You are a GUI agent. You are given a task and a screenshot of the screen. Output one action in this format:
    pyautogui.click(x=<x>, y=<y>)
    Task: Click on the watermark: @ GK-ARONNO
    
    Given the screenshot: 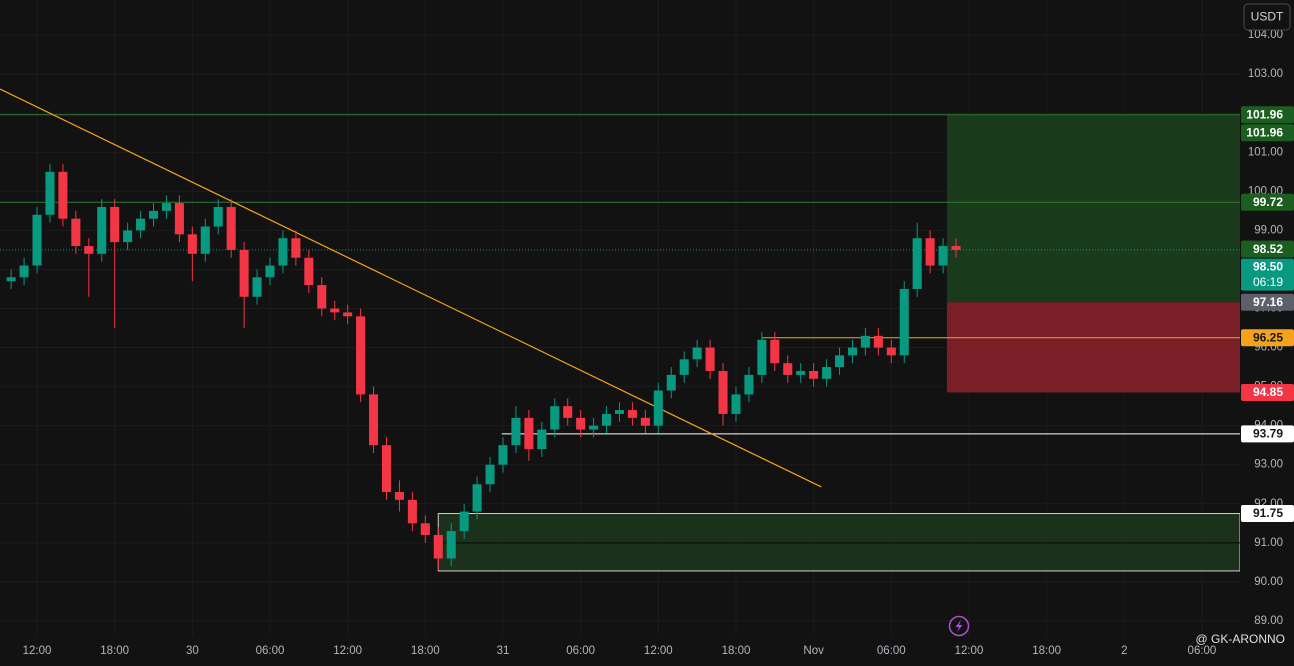 What is the action you would take?
    pyautogui.click(x=1240, y=639)
    